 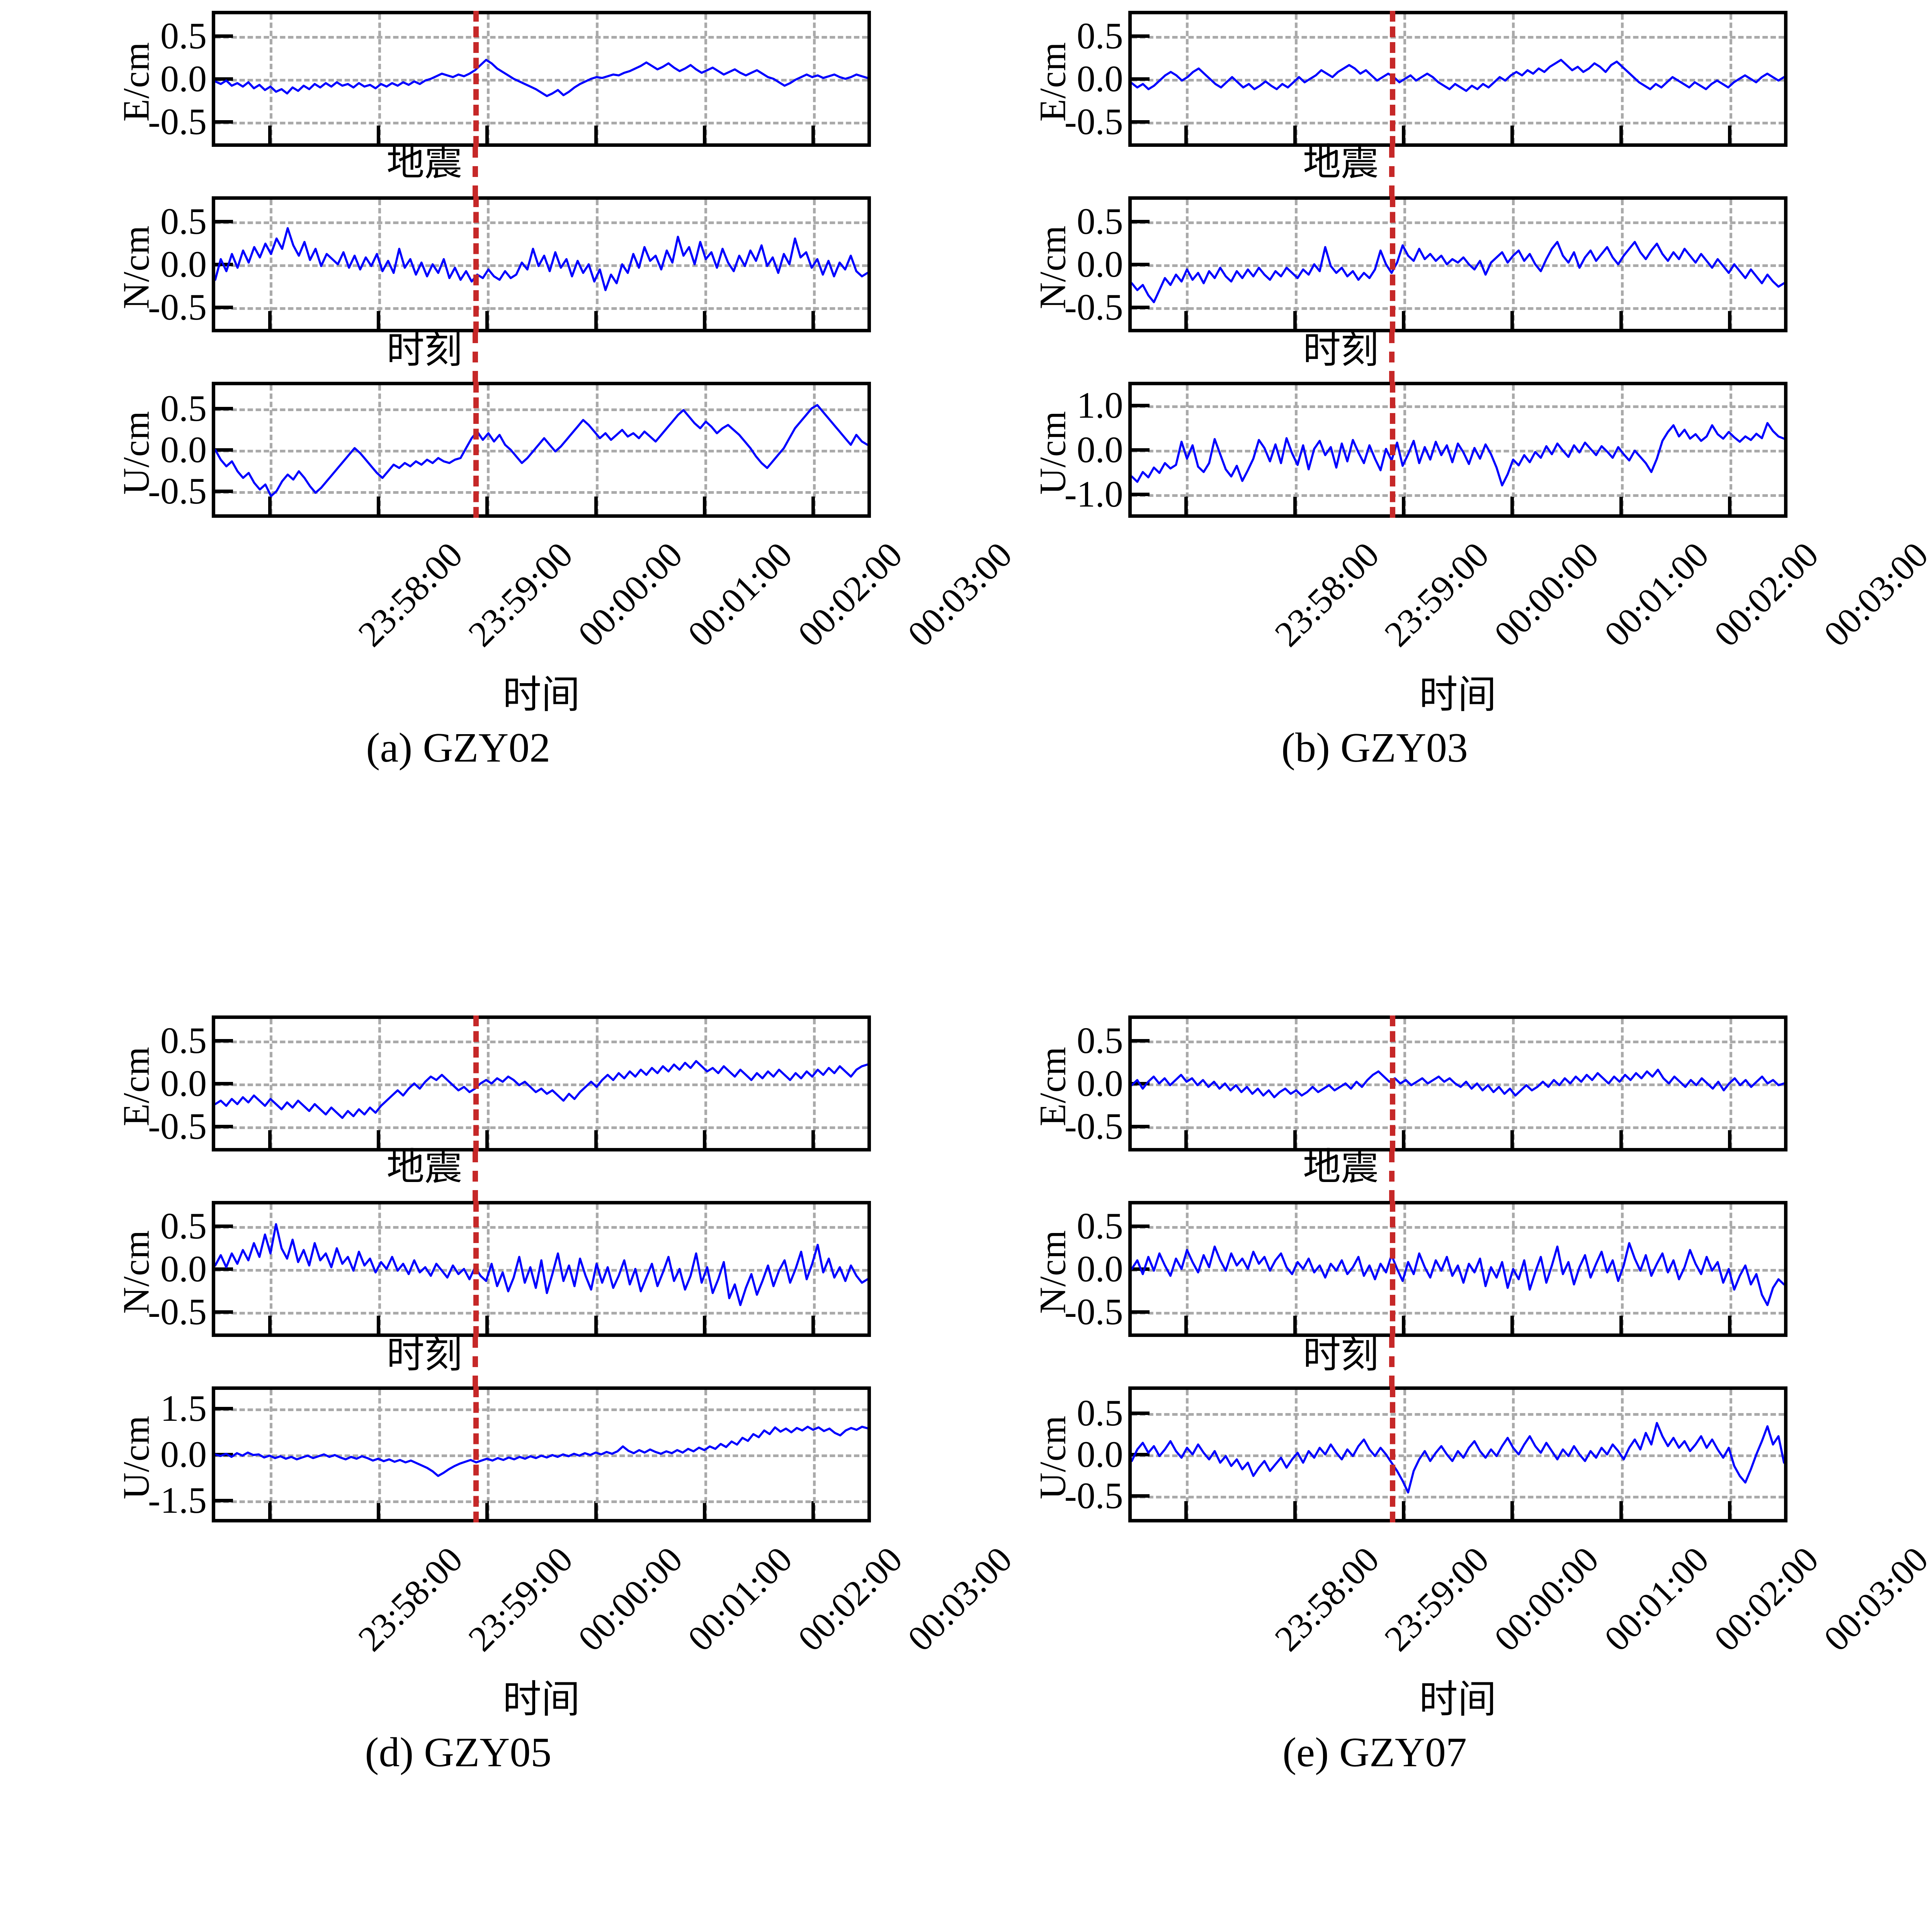 I want to click on y-tick-label: -1.0, so click(x=1093, y=494).